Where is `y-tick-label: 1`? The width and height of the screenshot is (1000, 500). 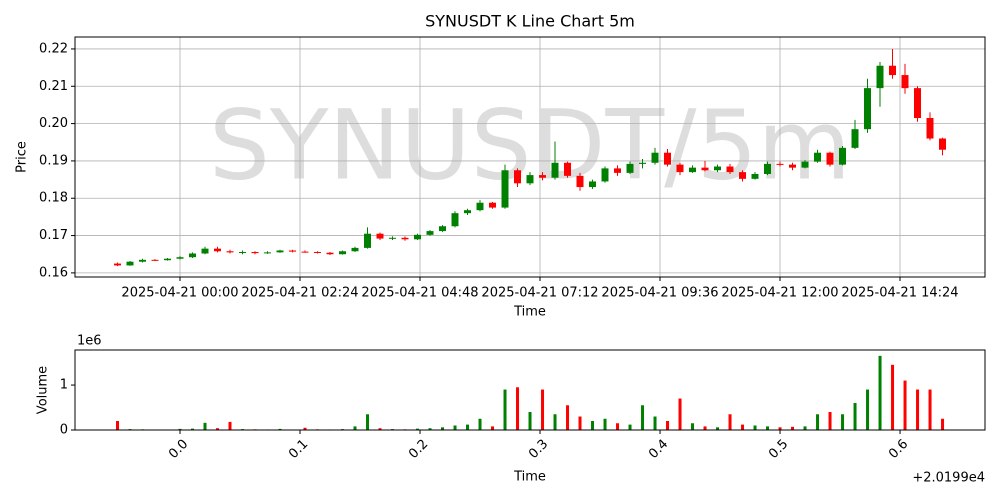 y-tick-label: 1 is located at coordinates (64, 385).